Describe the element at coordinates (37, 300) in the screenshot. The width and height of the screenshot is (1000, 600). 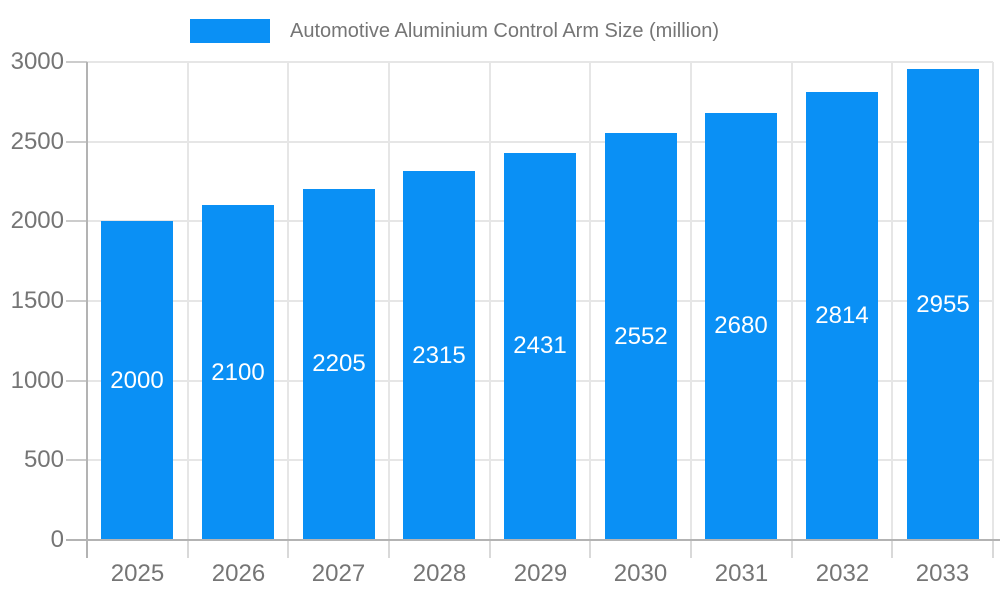
I see `y-tick-label: 1500` at that location.